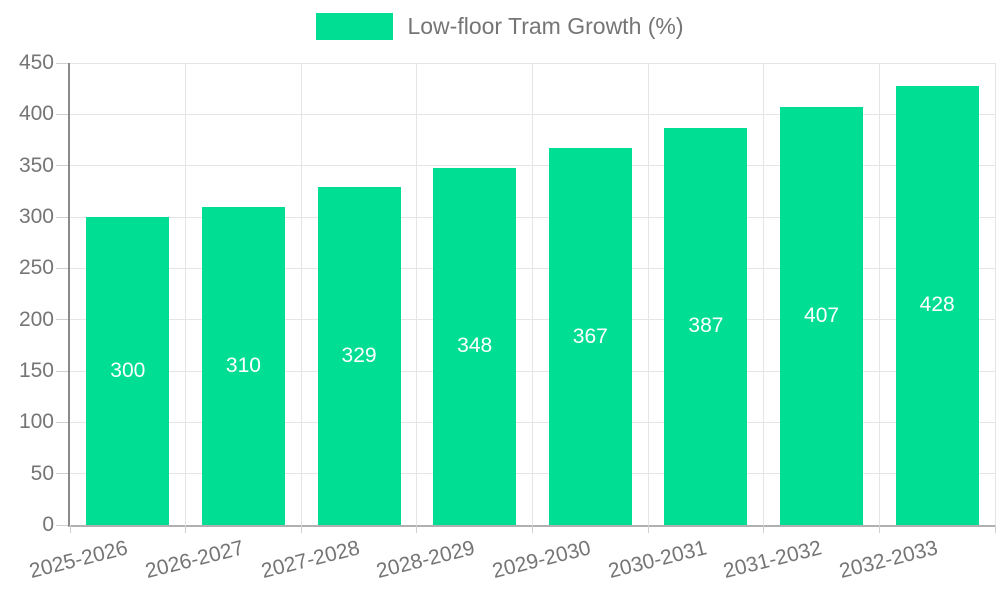 The image size is (1000, 600). I want to click on bar-value-label: 428, so click(937, 305).